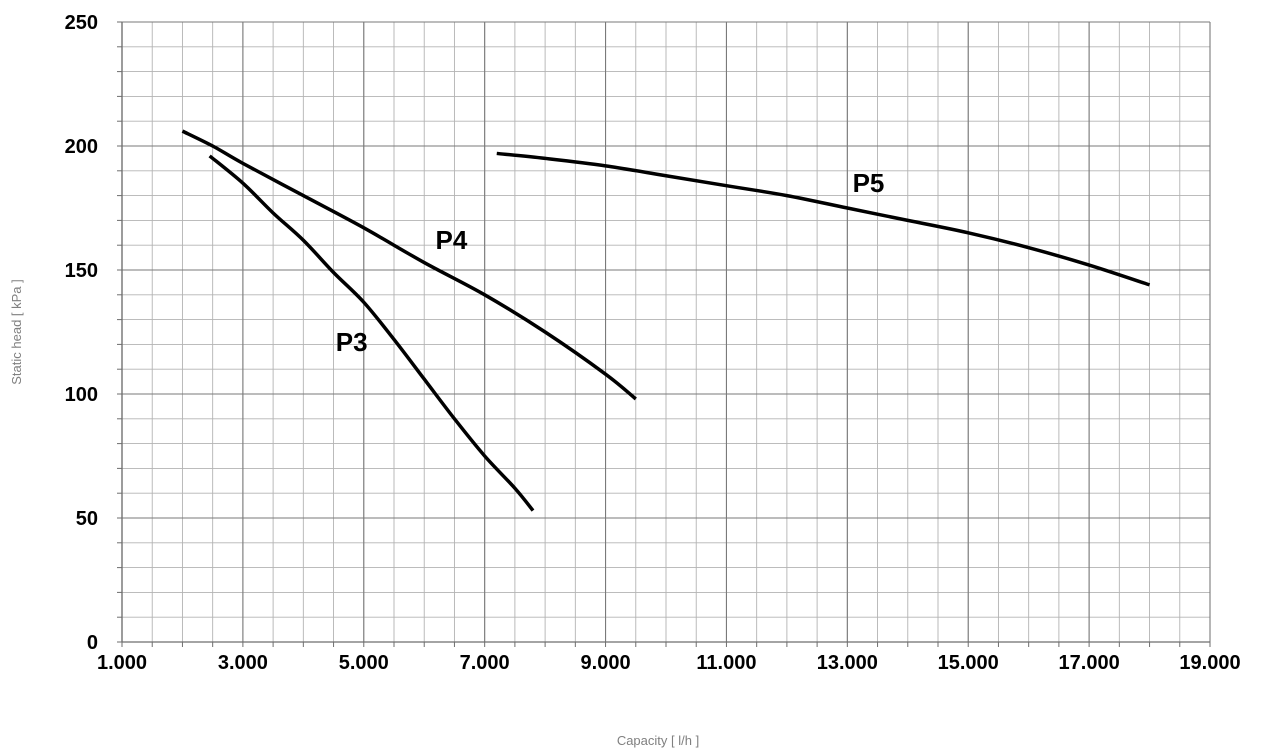 The width and height of the screenshot is (1261, 753). I want to click on x-tick-label: 1.000, so click(122, 663).